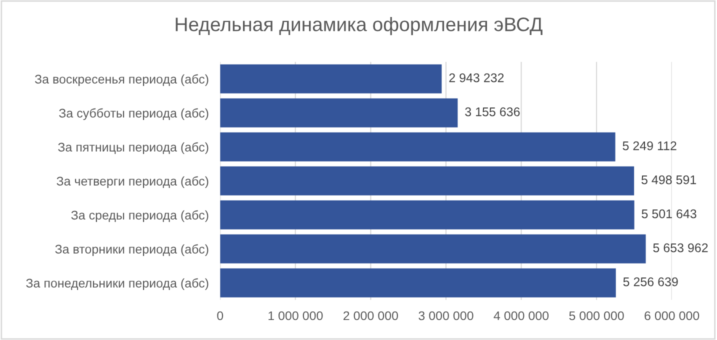  What do you see at coordinates (669, 213) in the screenshot?
I see `data-label: 5 501 643` at bounding box center [669, 213].